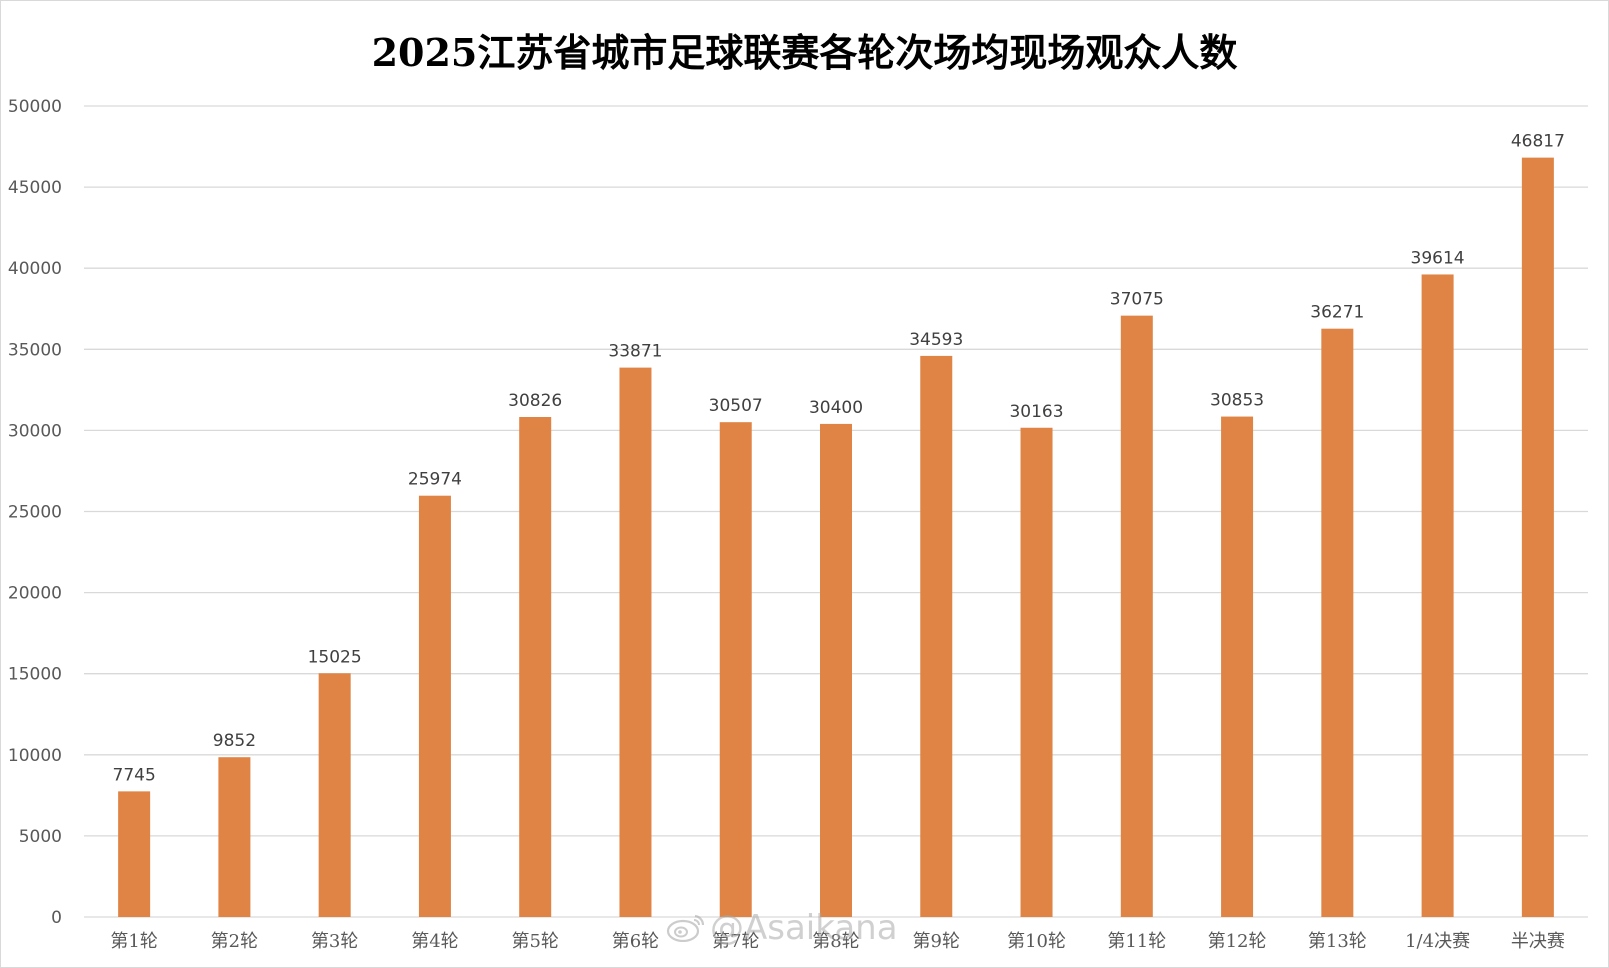  I want to click on data-label: 30826, so click(535, 401).